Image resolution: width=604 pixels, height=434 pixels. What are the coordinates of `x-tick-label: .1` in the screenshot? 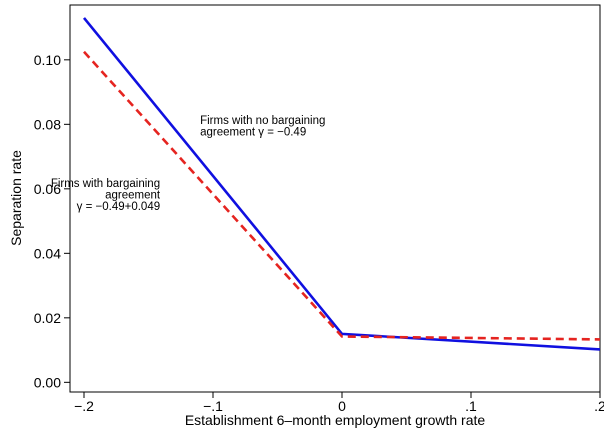 It's located at (471, 406).